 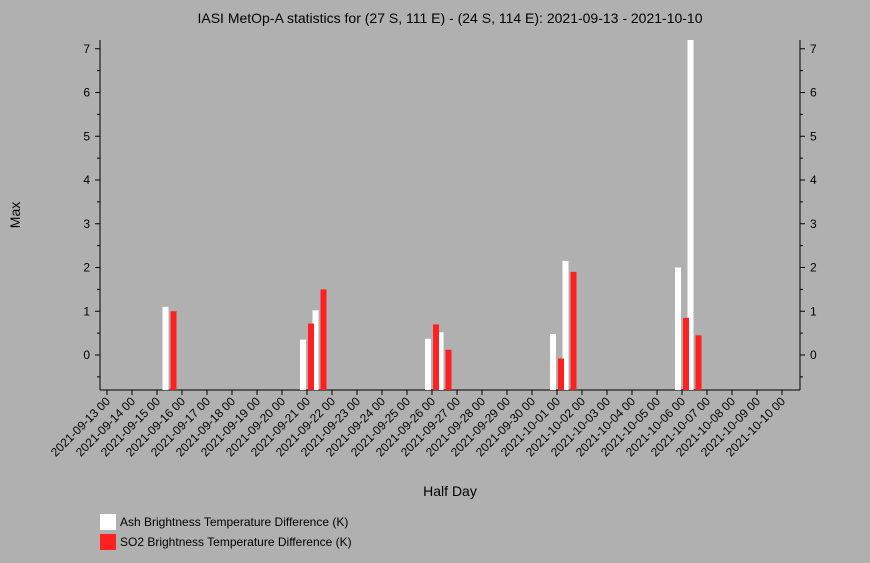 I want to click on y-tick-label-left: 2, so click(x=86, y=268).